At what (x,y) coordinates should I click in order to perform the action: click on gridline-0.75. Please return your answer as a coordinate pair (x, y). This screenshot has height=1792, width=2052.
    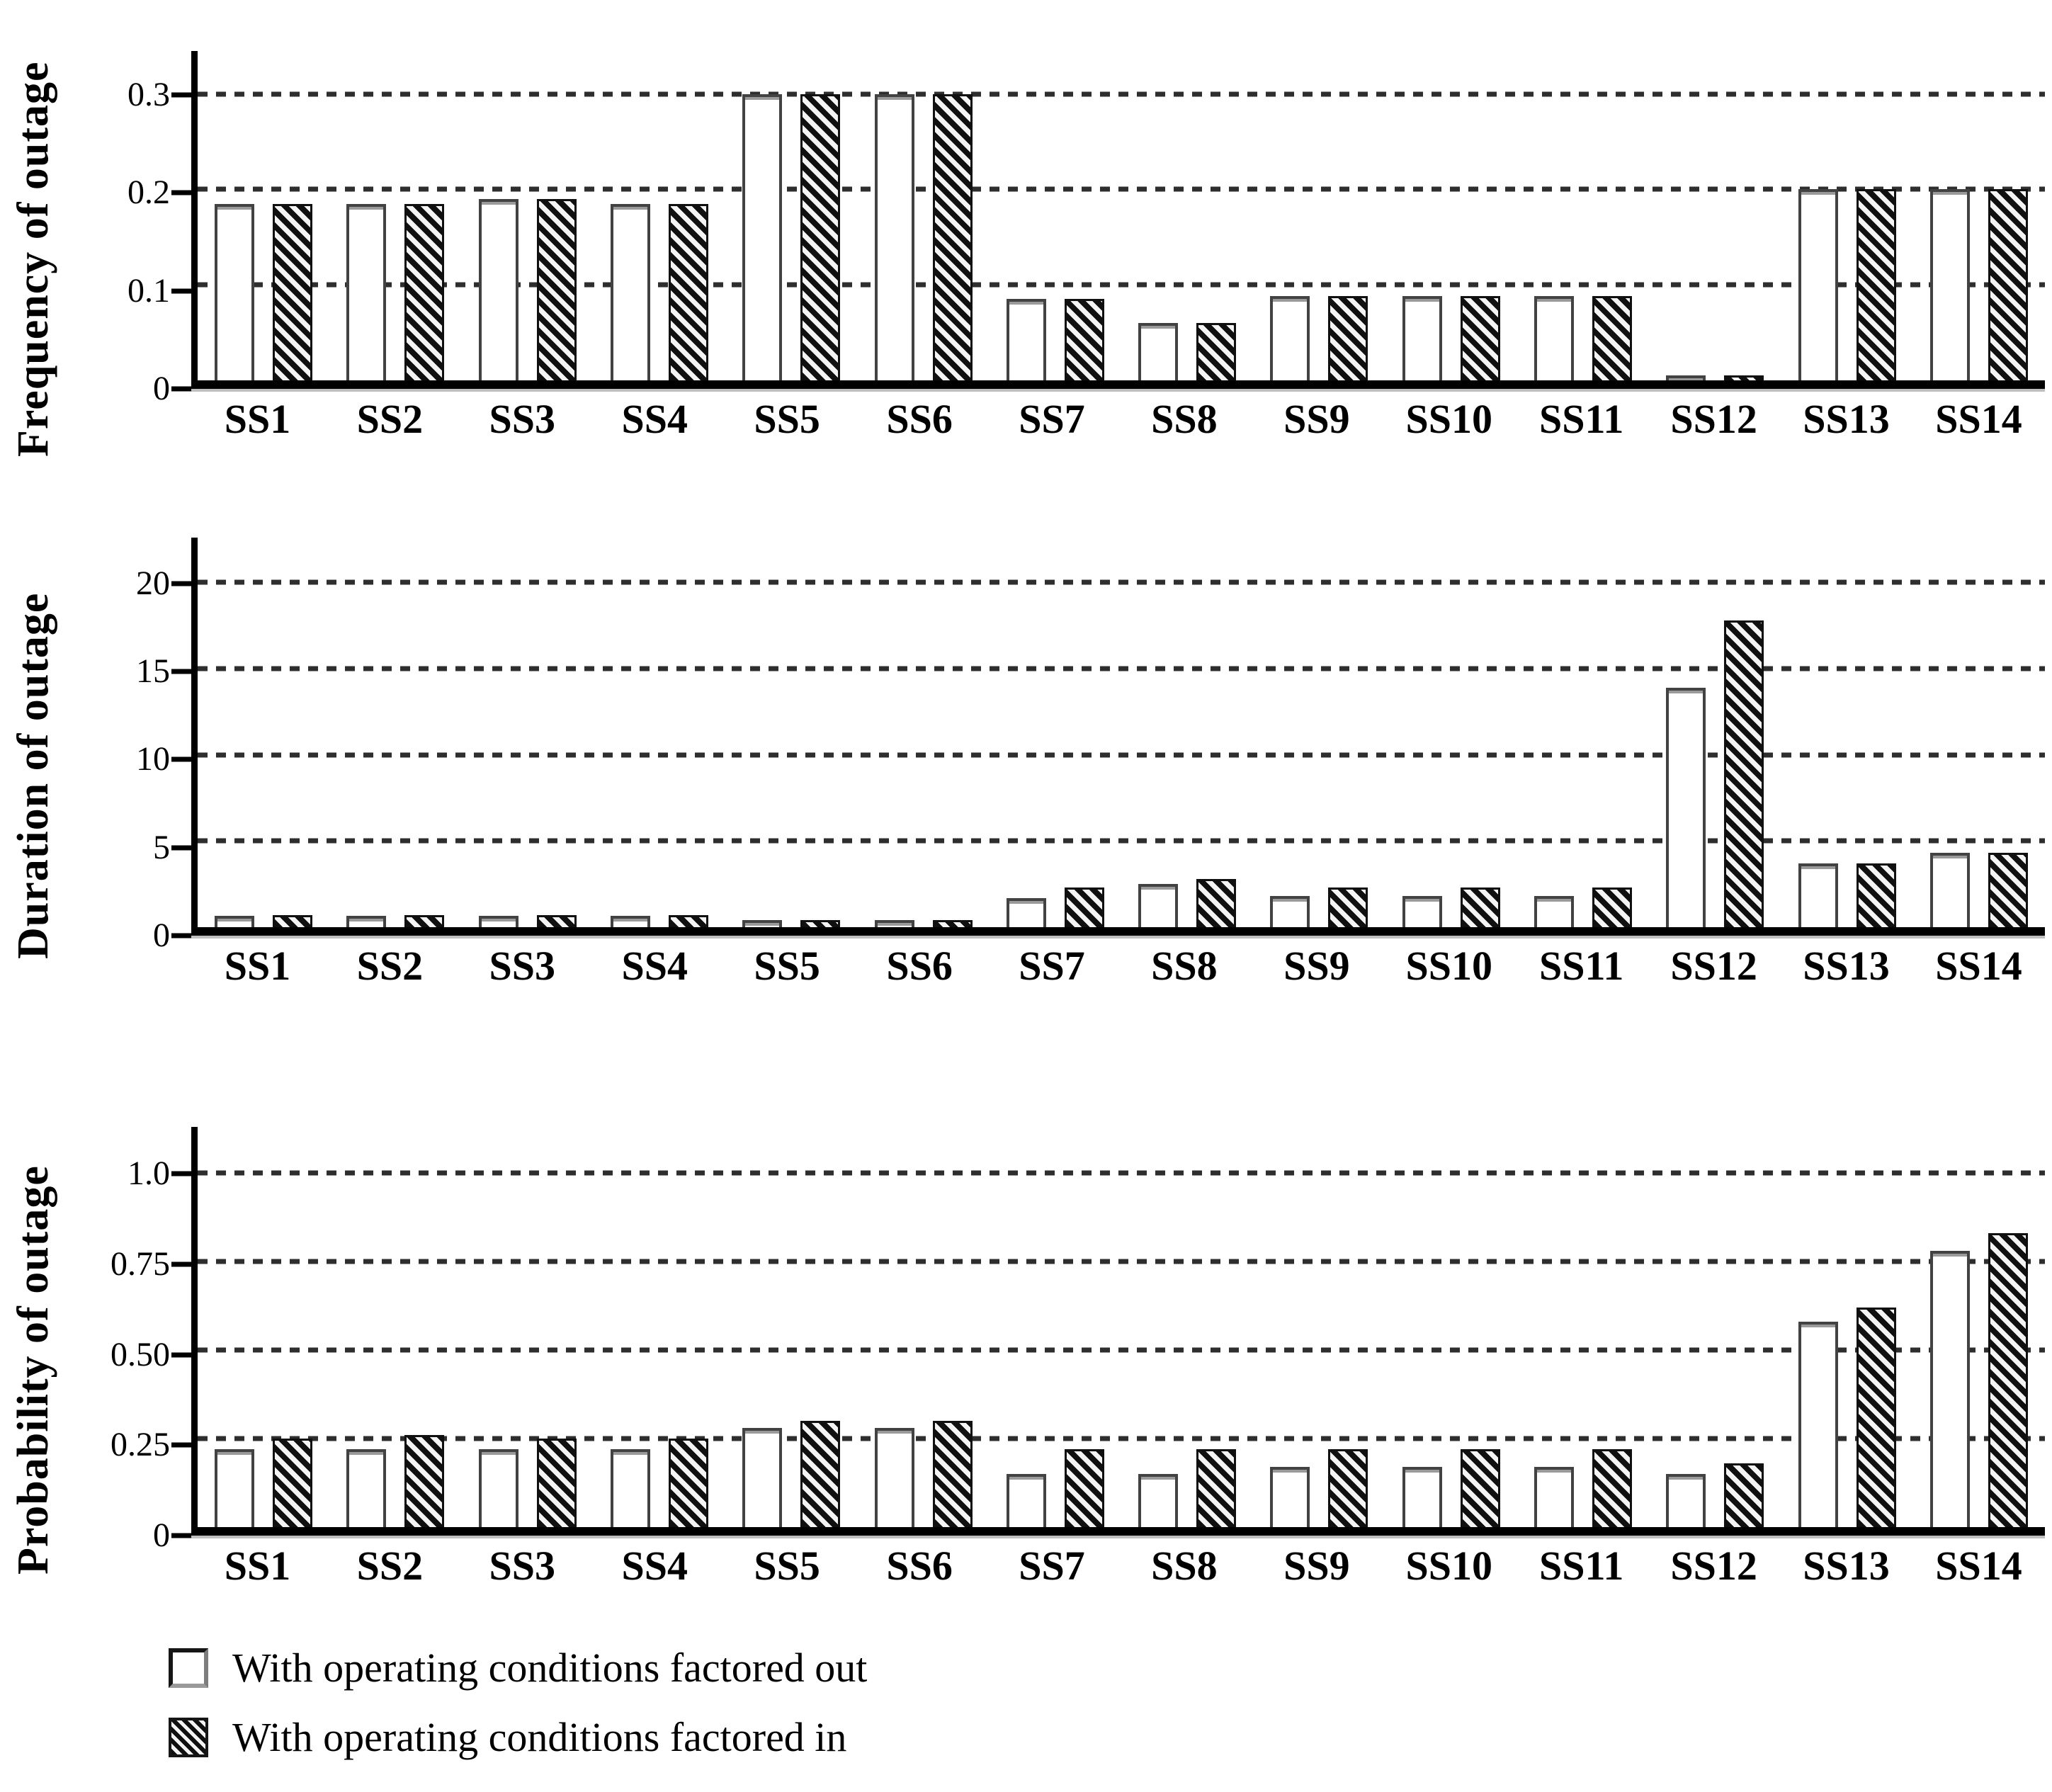
    Looking at the image, I should click on (1121, 1262).